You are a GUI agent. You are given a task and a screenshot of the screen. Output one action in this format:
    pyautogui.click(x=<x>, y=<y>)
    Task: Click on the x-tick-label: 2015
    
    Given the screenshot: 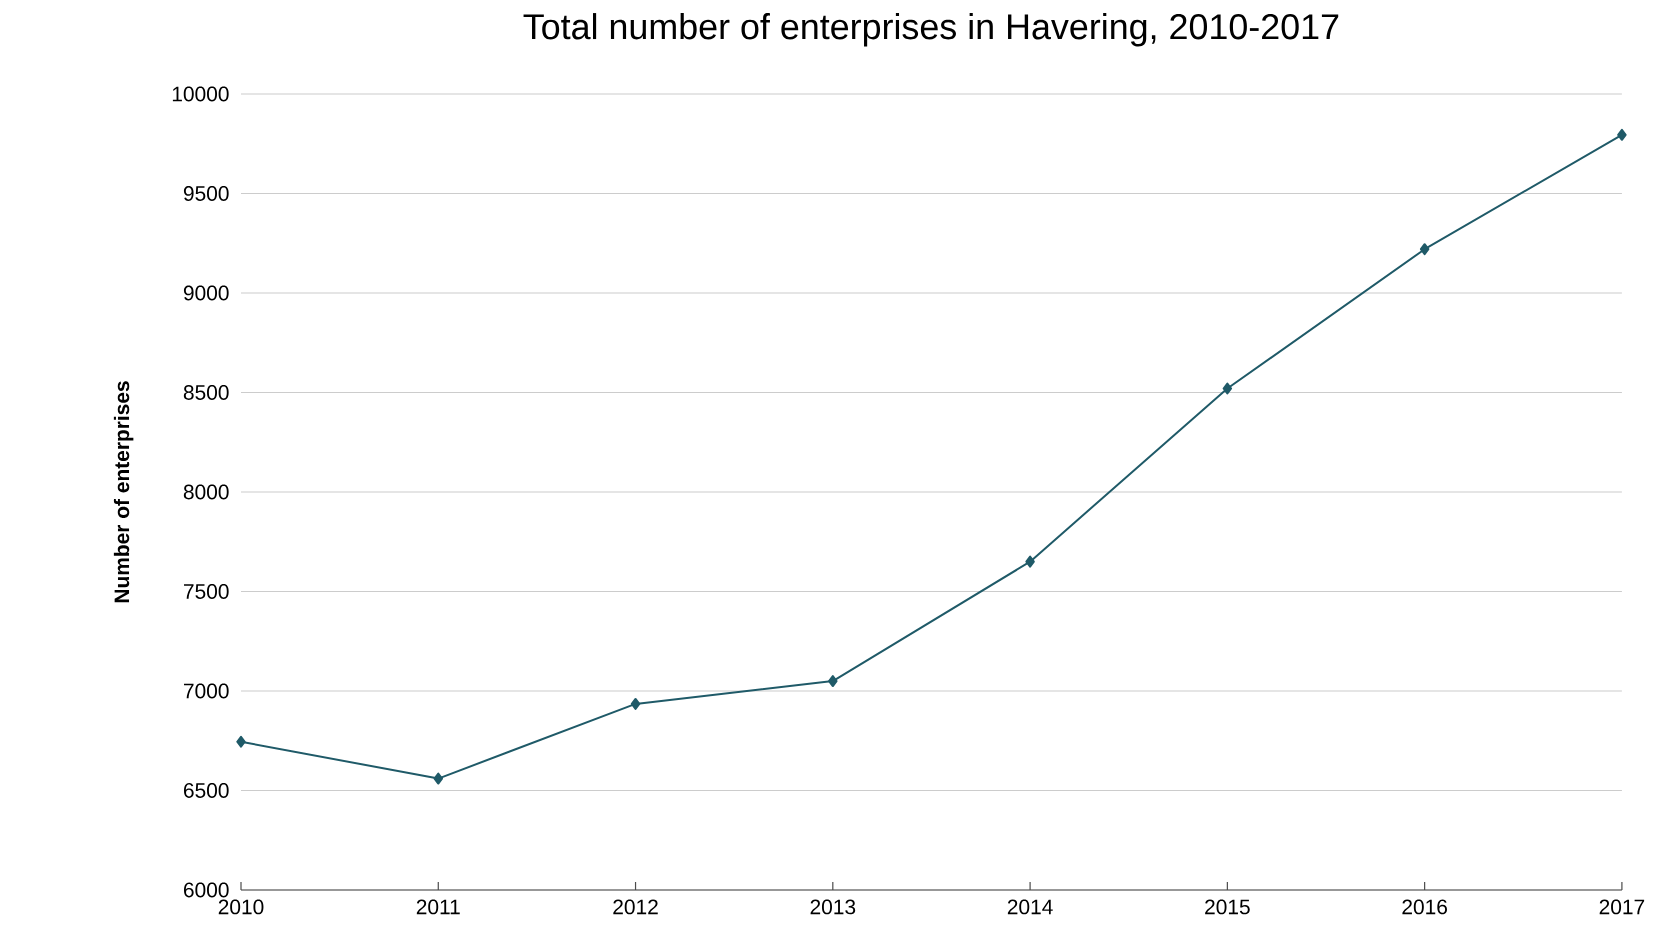 What is the action you would take?
    pyautogui.click(x=1227, y=907)
    